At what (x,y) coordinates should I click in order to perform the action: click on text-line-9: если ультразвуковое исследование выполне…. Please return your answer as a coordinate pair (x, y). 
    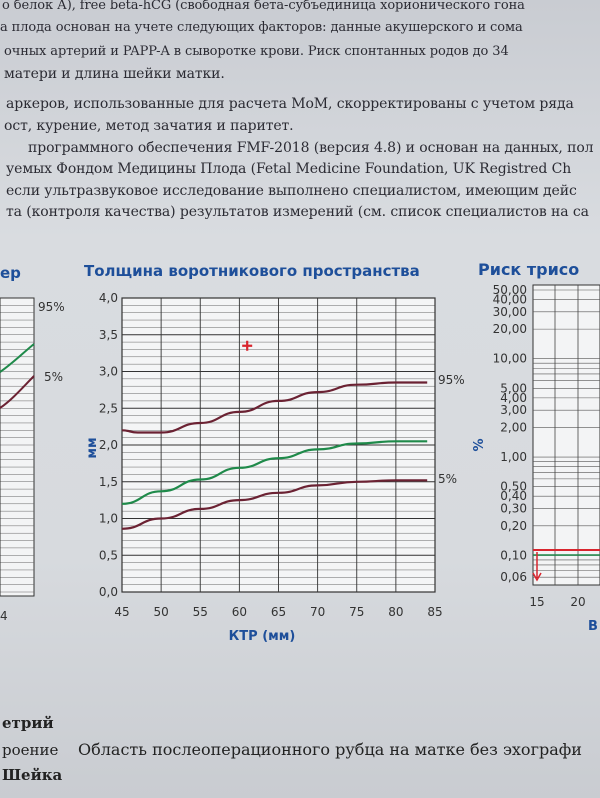
    Looking at the image, I should click on (291, 191).